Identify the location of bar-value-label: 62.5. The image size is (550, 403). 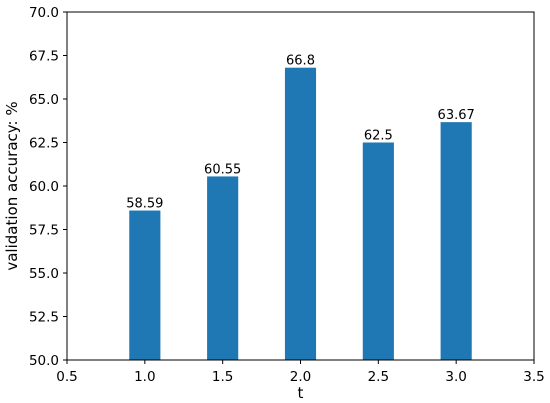
(378, 136).